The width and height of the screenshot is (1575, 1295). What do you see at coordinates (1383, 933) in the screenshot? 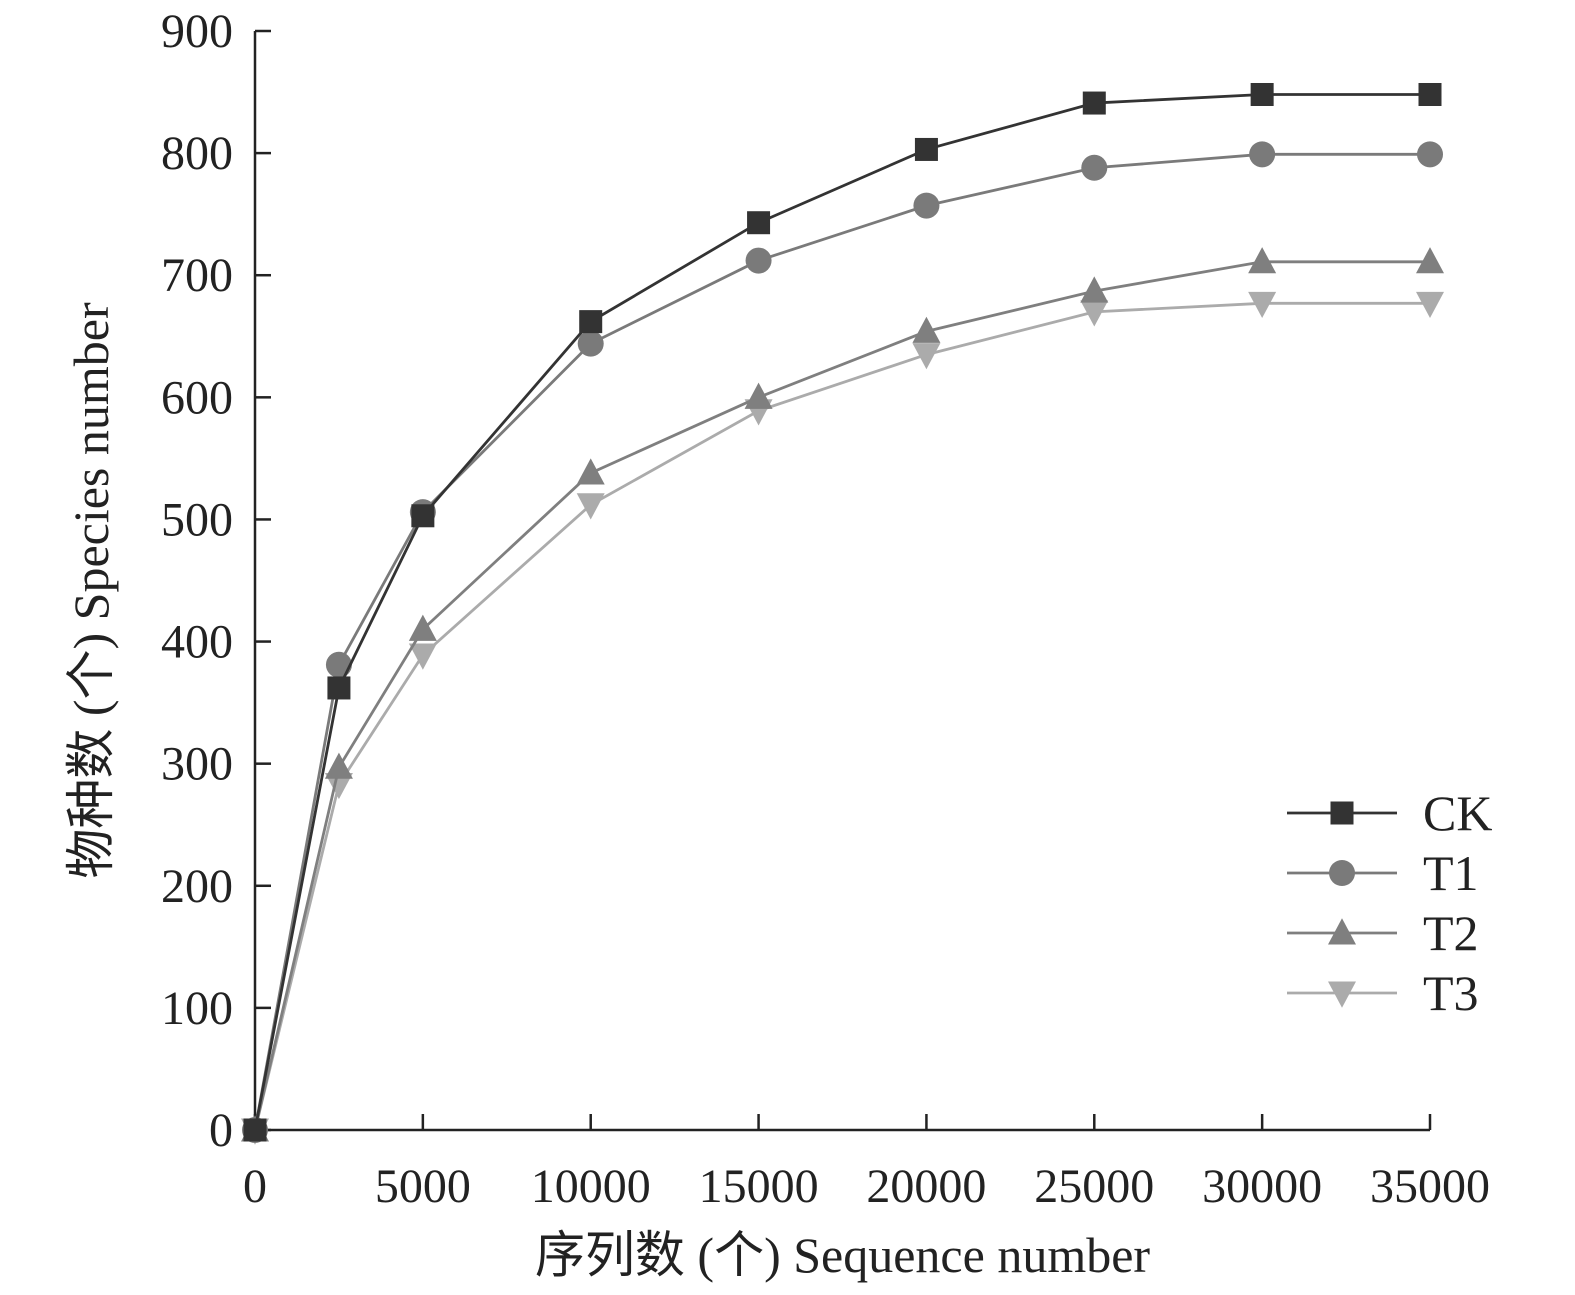
I see `legend-item-t2: T2` at bounding box center [1383, 933].